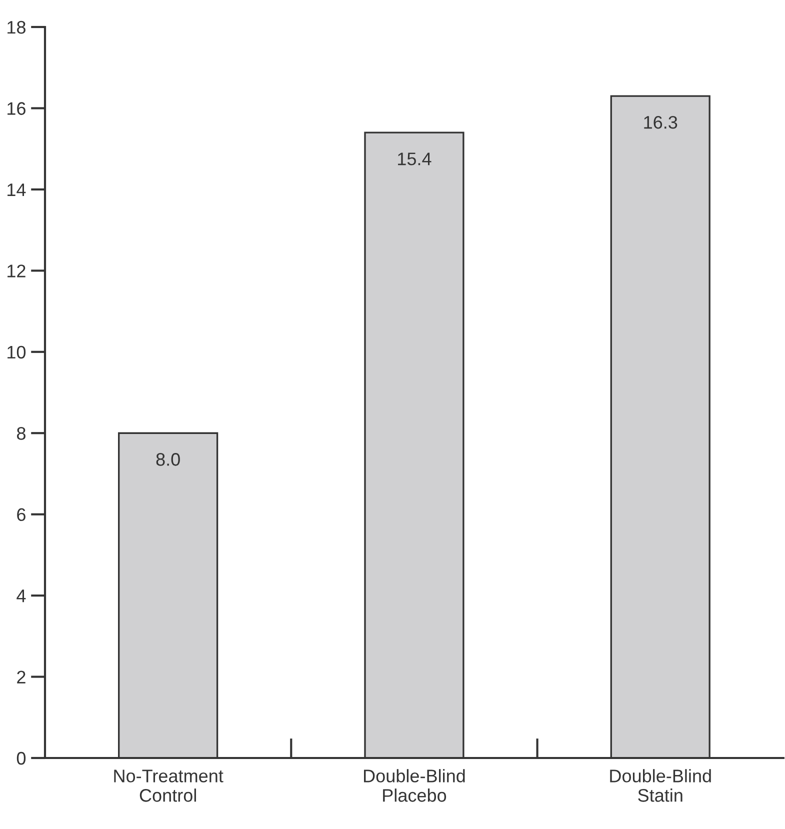 The height and width of the screenshot is (829, 785). What do you see at coordinates (17, 352) in the screenshot?
I see `y-tick-label: 10` at bounding box center [17, 352].